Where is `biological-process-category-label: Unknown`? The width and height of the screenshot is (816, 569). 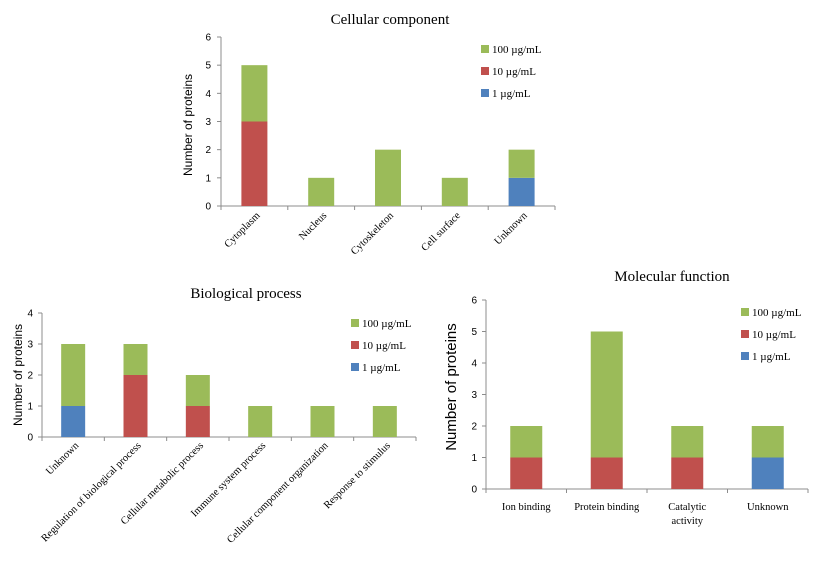 biological-process-category-label: Unknown is located at coordinates (63, 459).